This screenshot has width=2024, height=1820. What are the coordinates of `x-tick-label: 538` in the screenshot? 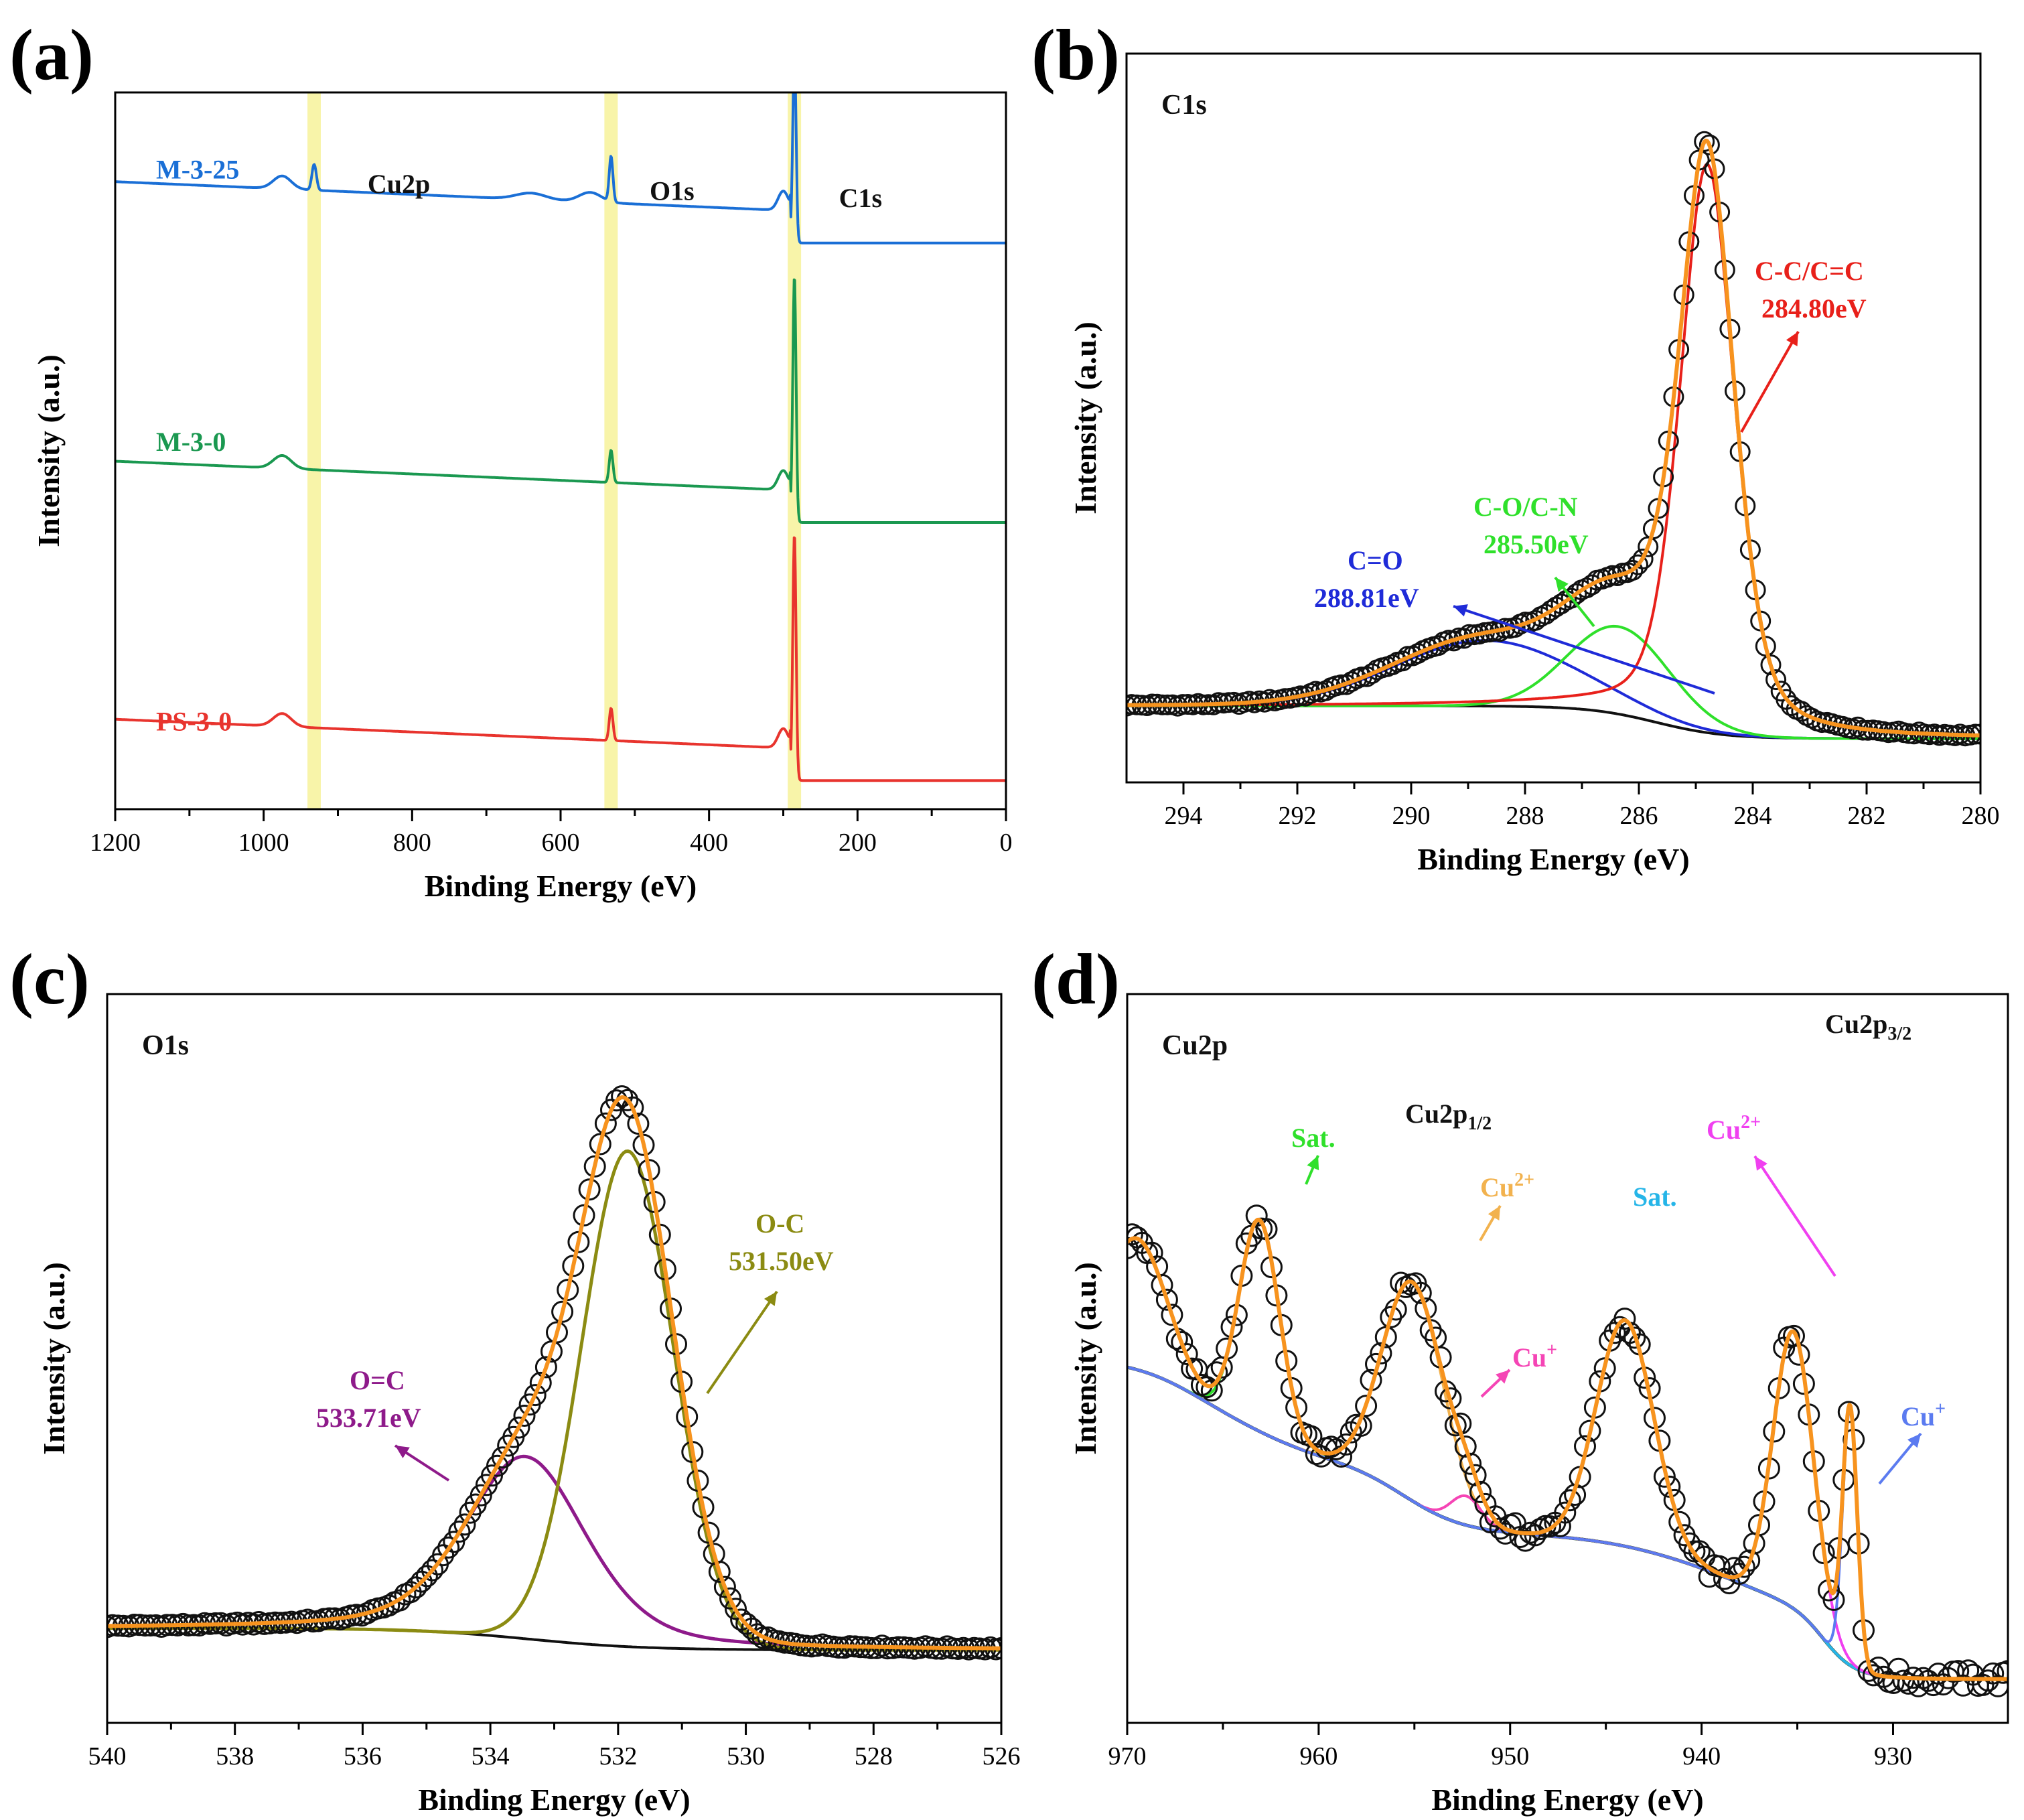 It's located at (235, 1756).